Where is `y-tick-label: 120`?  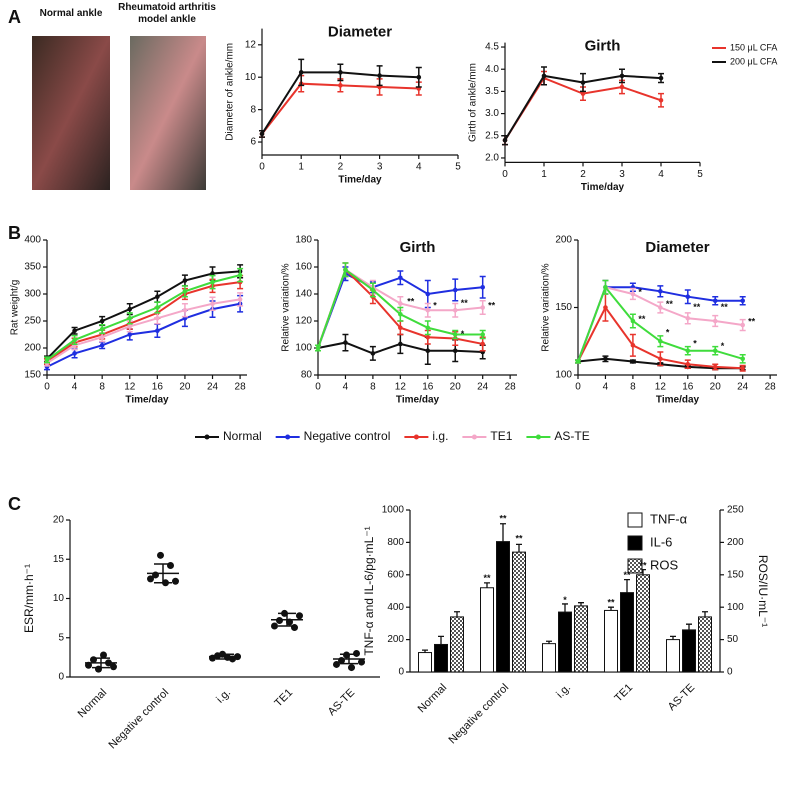 y-tick-label: 120 is located at coordinates (303, 321).